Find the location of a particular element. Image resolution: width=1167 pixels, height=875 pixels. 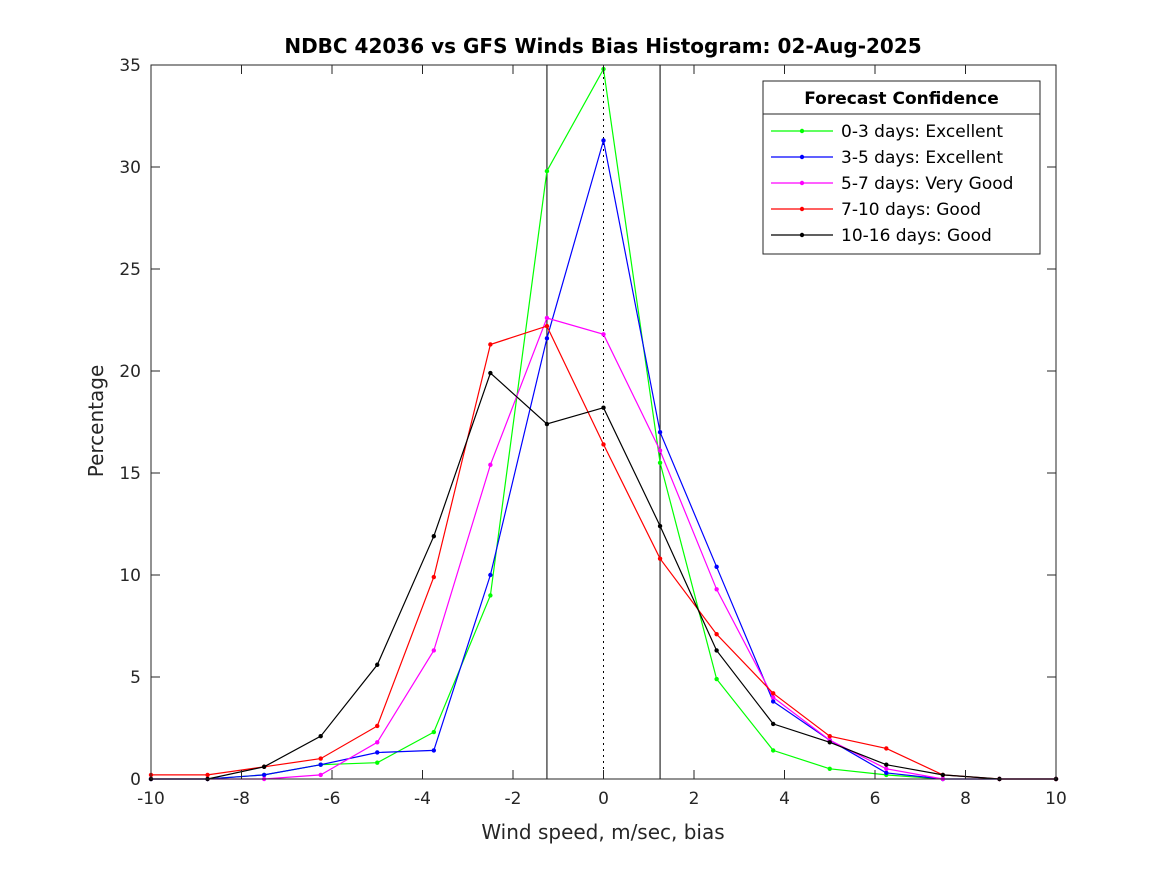

legend-label: 7-10 days: Good is located at coordinates (911, 210).